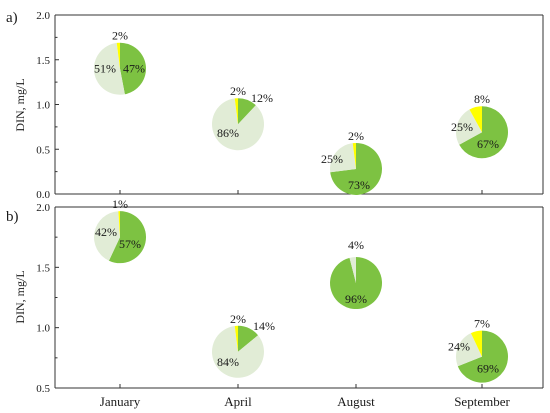 This screenshot has height=413, width=550. Describe the element at coordinates (120, 204) in the screenshot. I see `pie-slice-label: 1%` at that location.